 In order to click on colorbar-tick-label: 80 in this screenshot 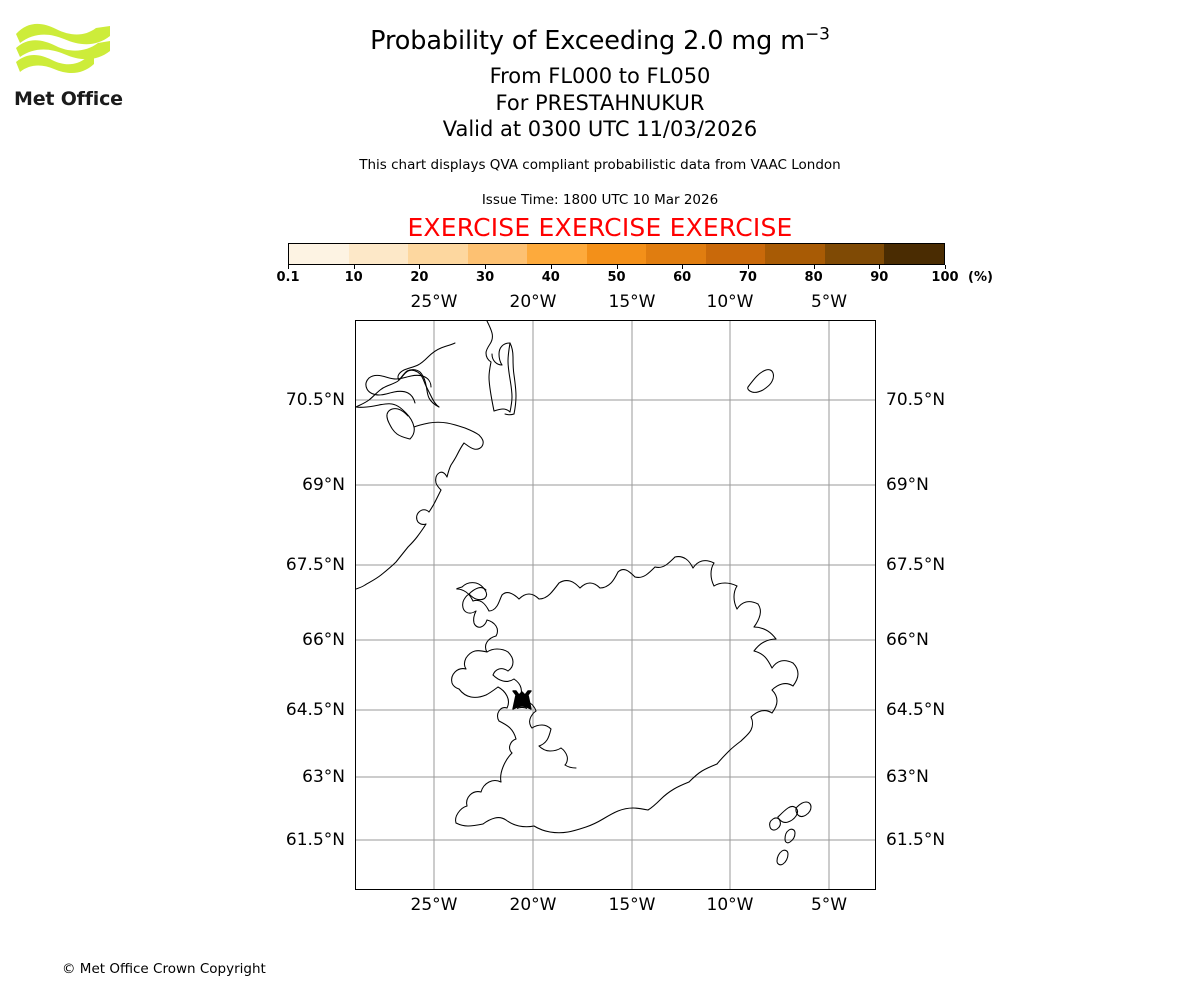, I will do `click(813, 277)`.